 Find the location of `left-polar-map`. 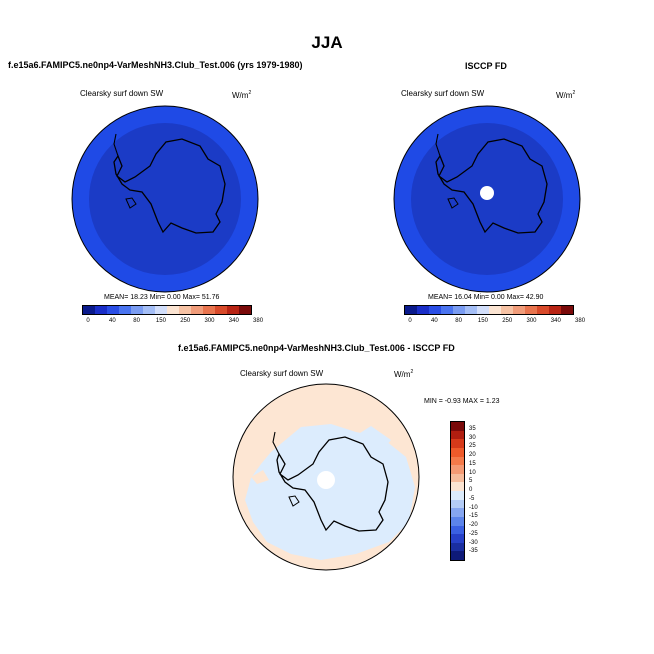

left-polar-map is located at coordinates (165, 199).